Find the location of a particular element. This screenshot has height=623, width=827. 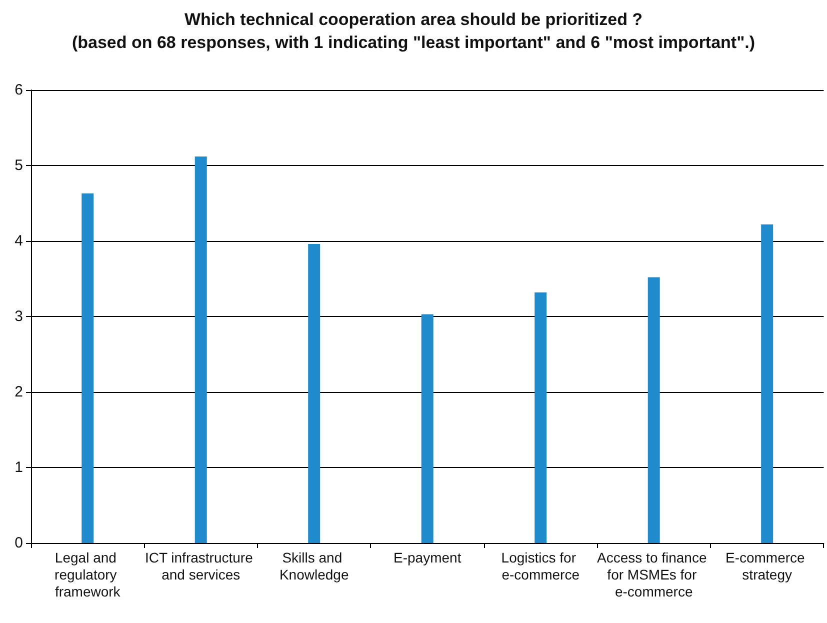

x-tick-label: Logistics for e-commerce is located at coordinates (540, 566).